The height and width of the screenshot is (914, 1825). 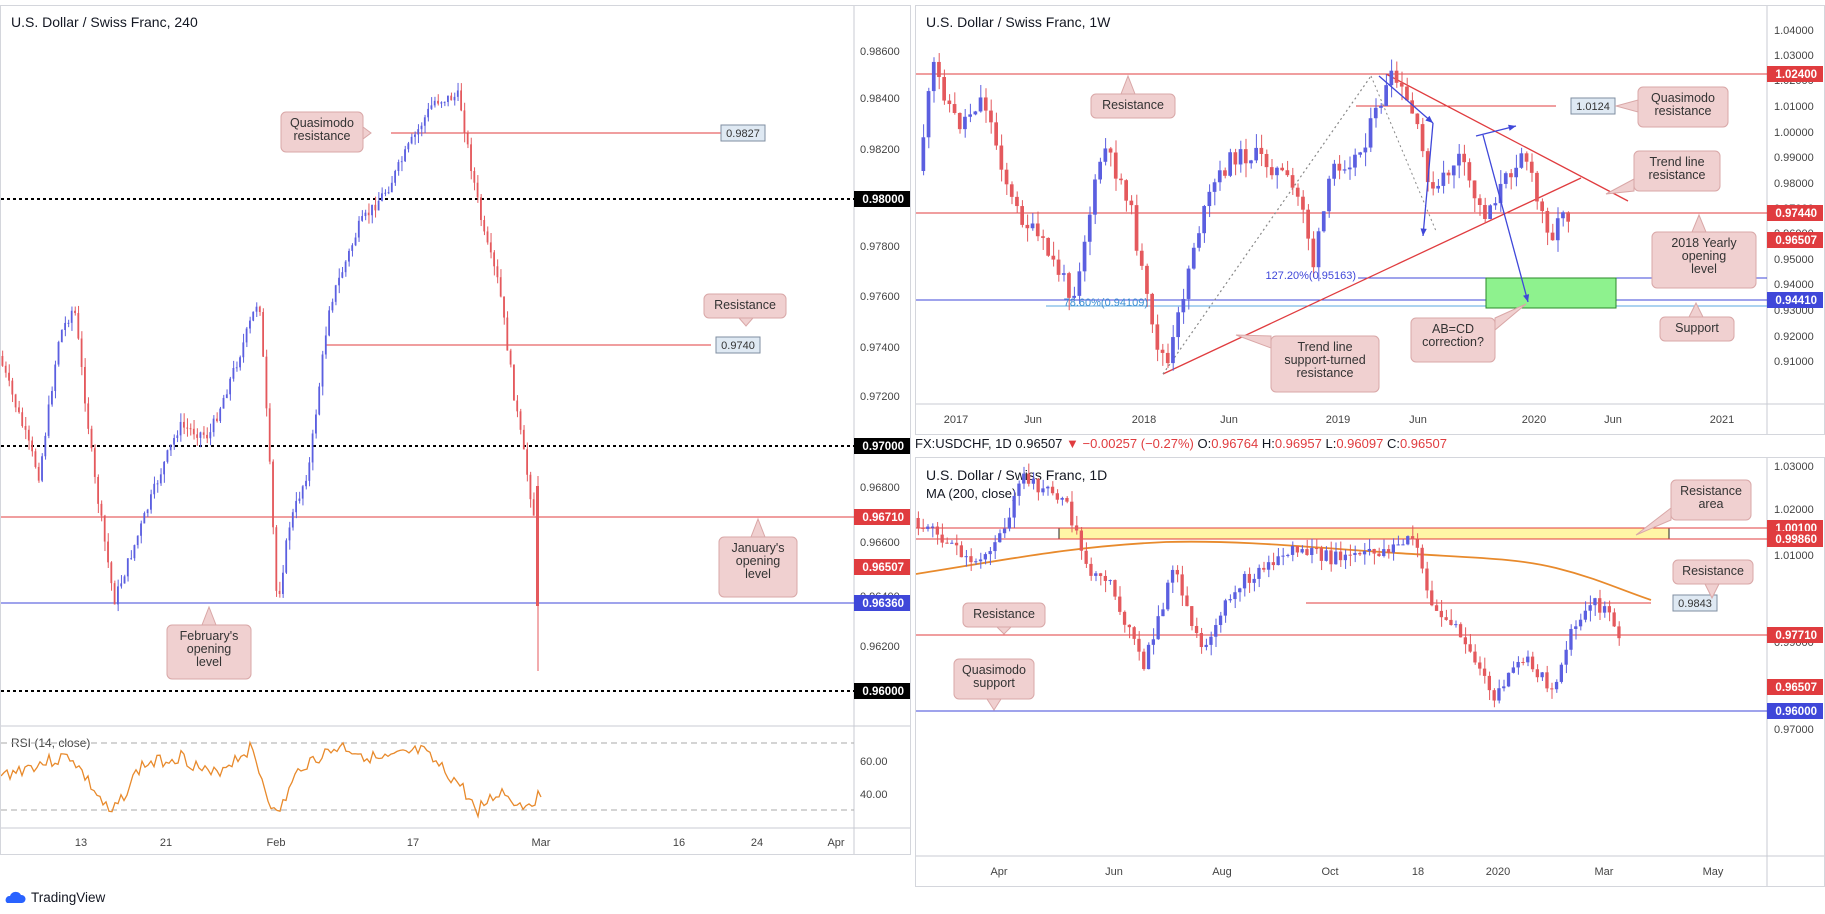 I want to click on price-label-0.94410: 0.94410, so click(x=1796, y=301).